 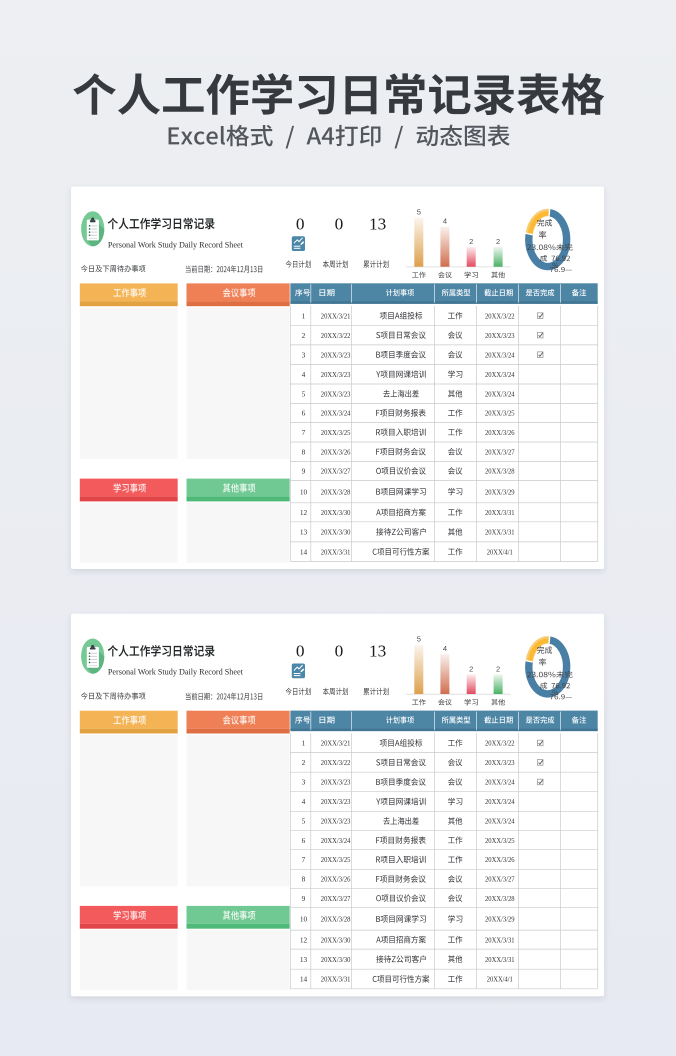 What do you see at coordinates (304, 432) in the screenshot?
I see `svg-text: 7` at bounding box center [304, 432].